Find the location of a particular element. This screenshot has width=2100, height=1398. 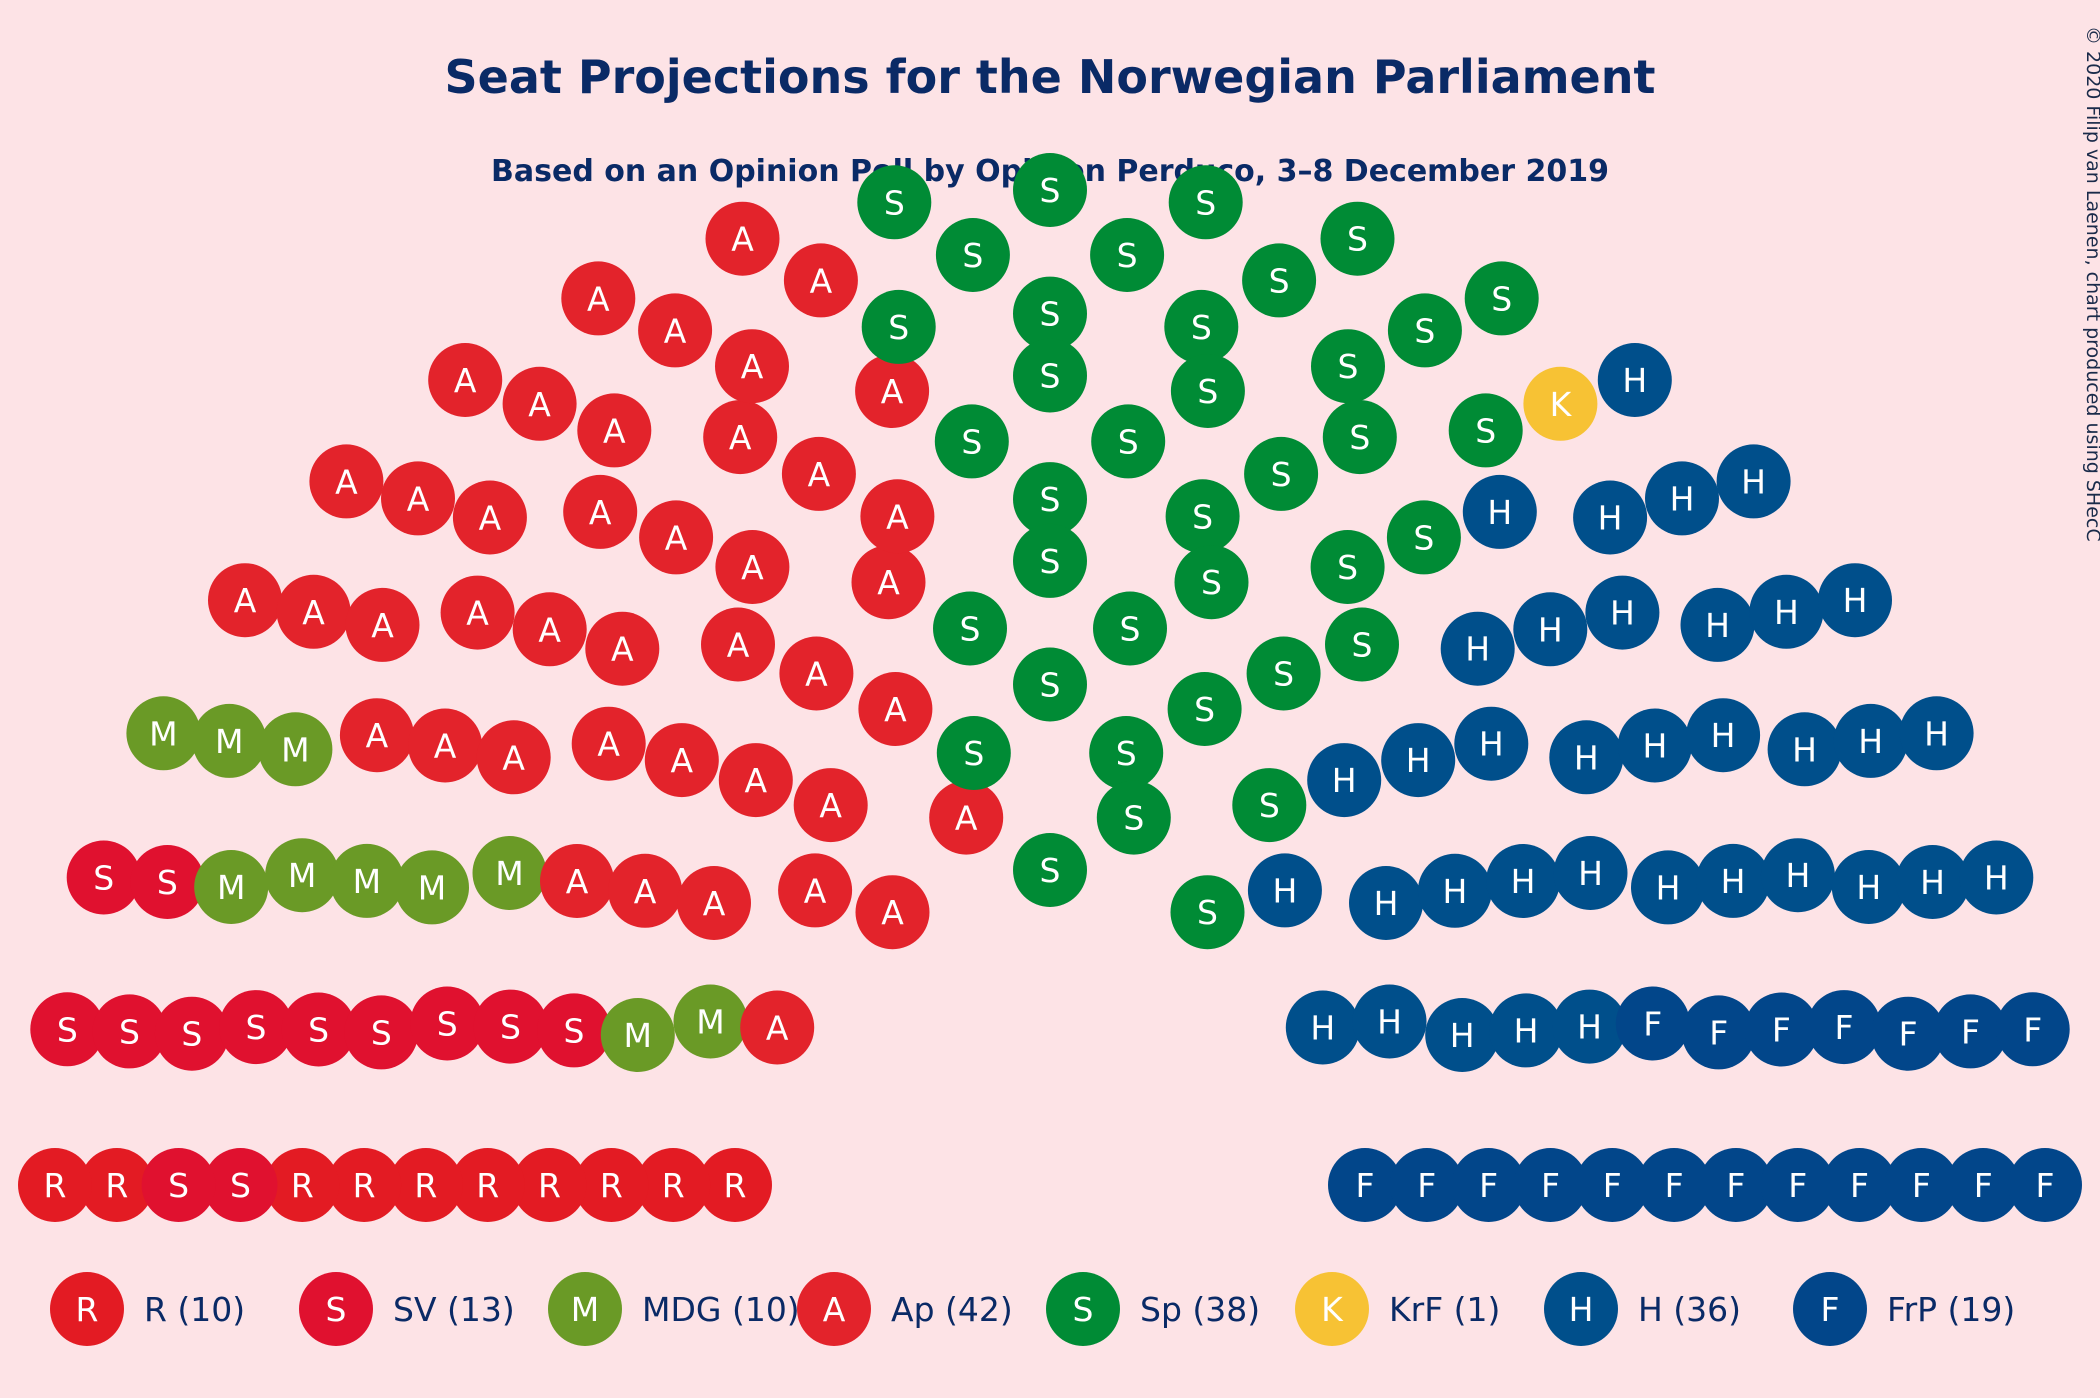

legend-item-frp: F FrP (19) is located at coordinates (1904, 1309).